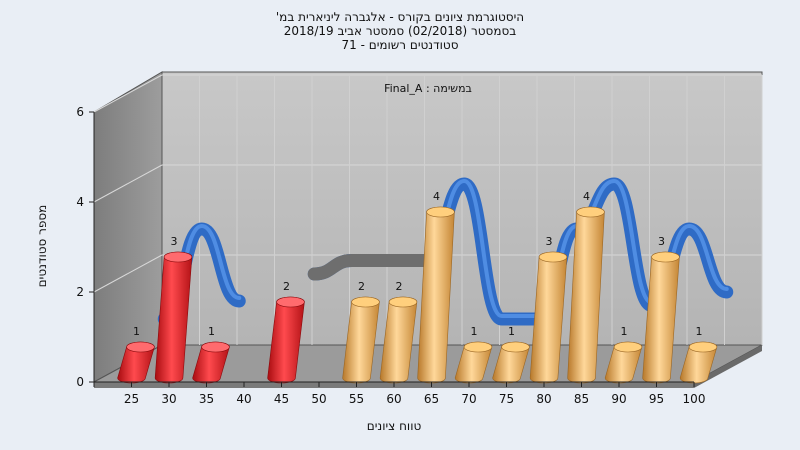  Describe the element at coordinates (394, 426) in the screenshot. I see `x-axis-title: טווח ציונים` at that location.